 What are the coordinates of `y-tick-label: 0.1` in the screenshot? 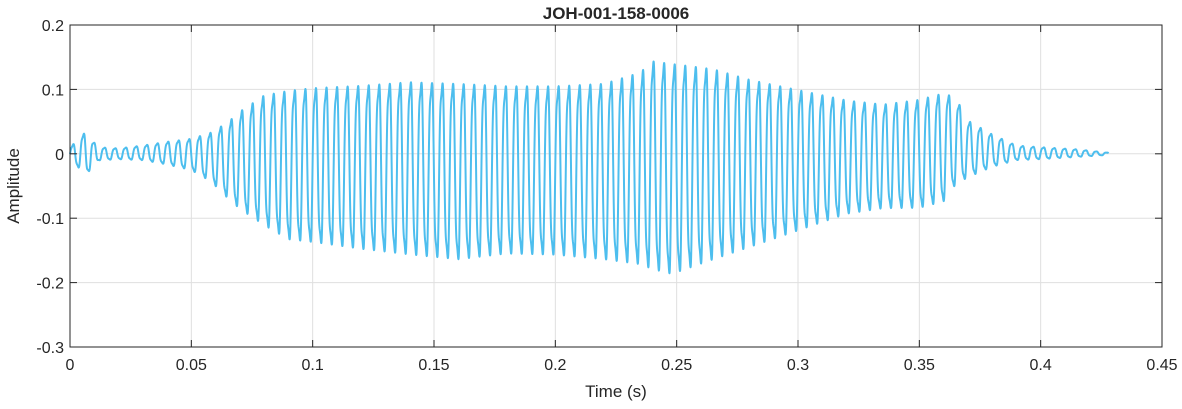 It's located at (53, 90).